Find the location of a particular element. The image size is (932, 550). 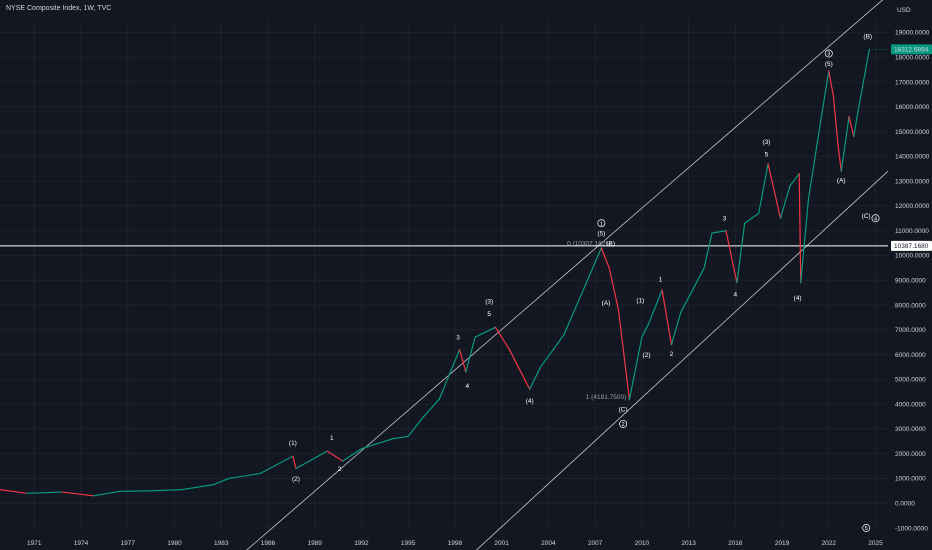

x-tick-label: 1971 is located at coordinates (34, 543).